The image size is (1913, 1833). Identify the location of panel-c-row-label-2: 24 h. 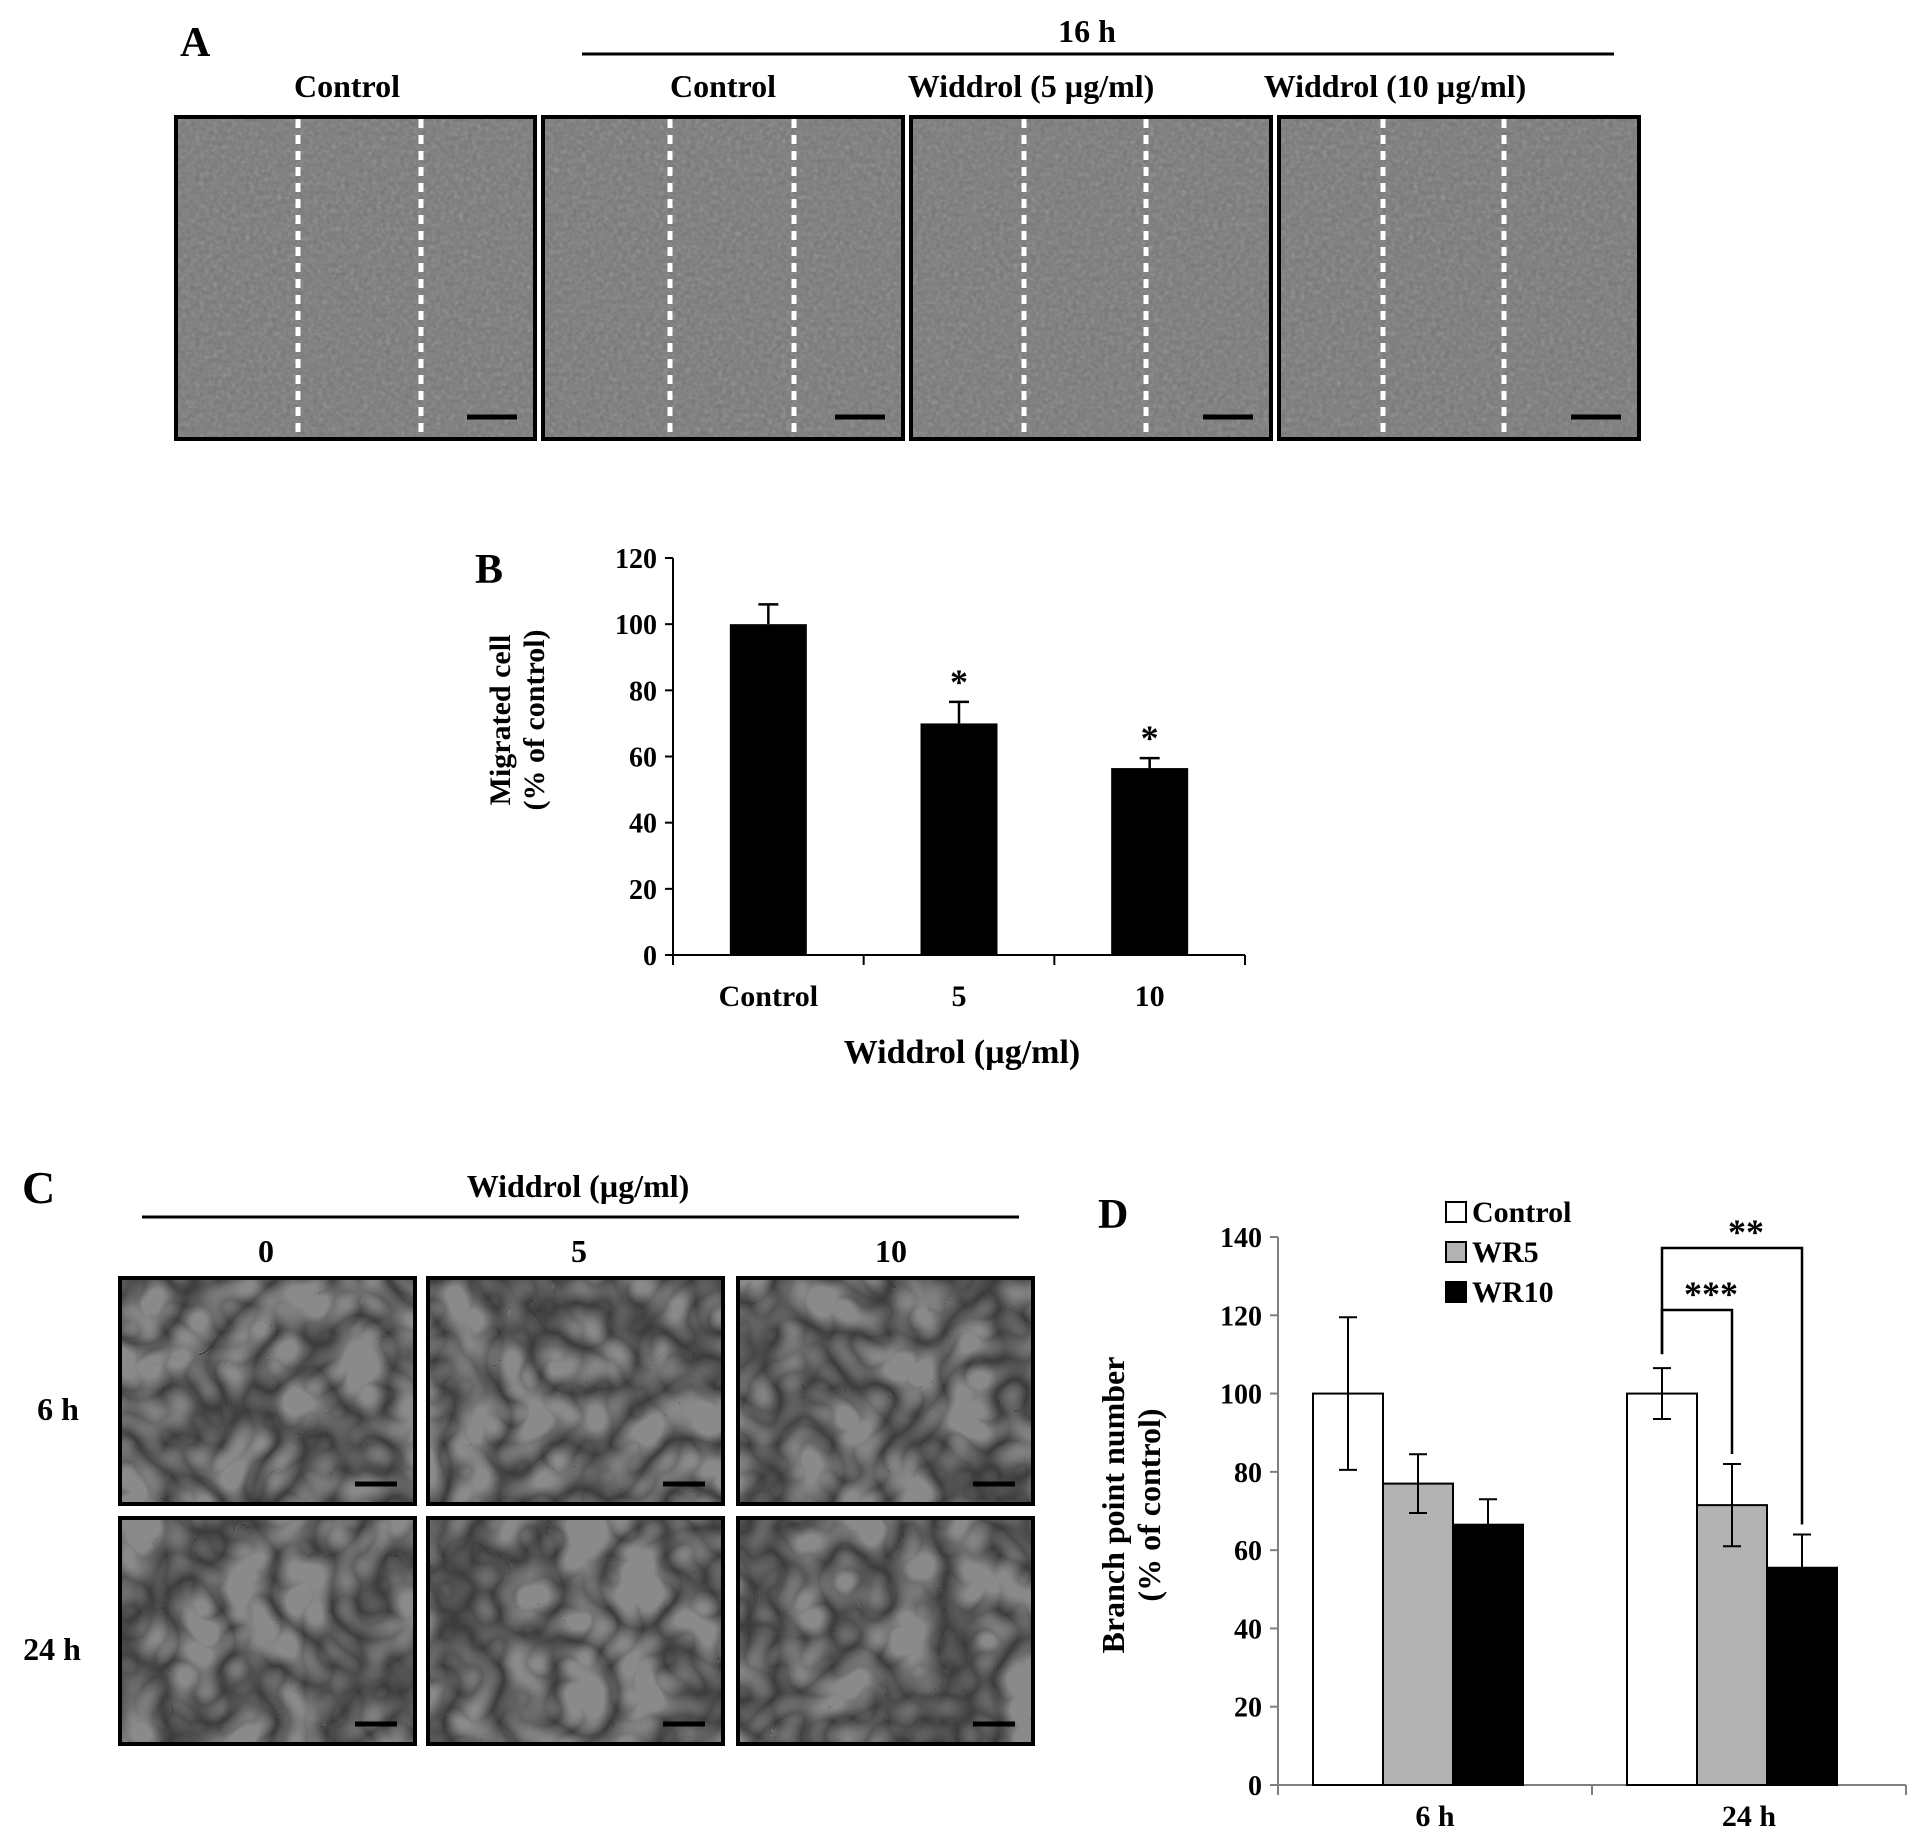
(52, 1649).